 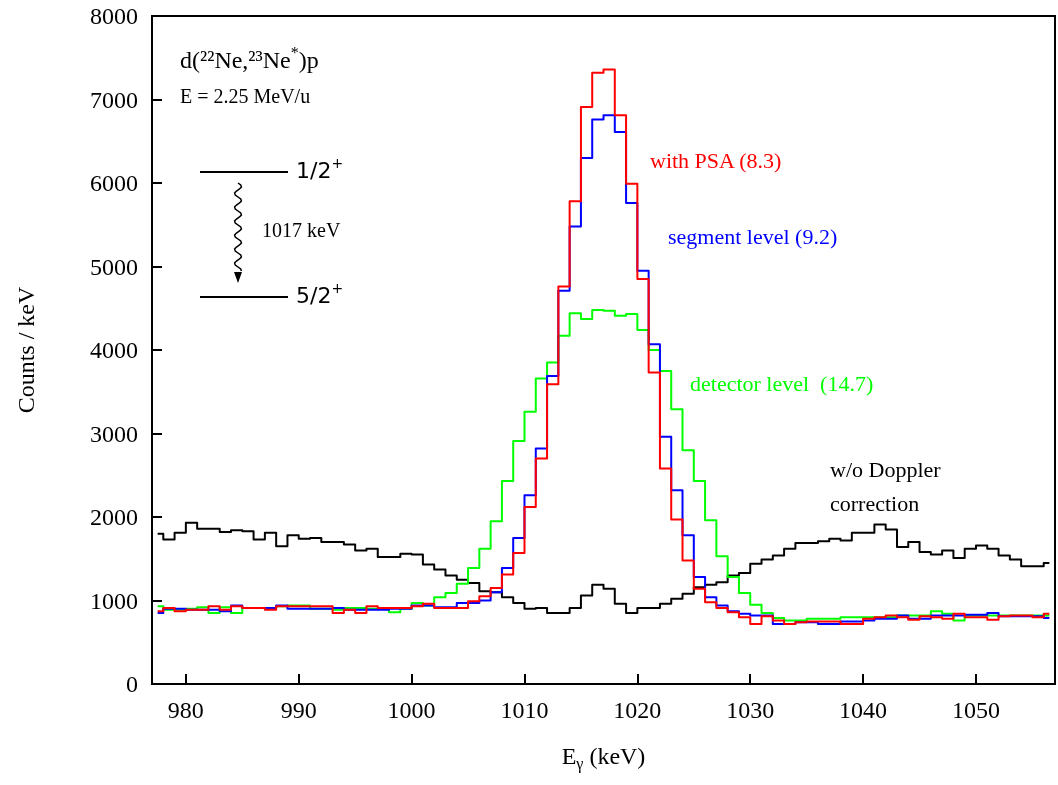 What do you see at coordinates (114, 517) in the screenshot?
I see `y-tick-label: 2000` at bounding box center [114, 517].